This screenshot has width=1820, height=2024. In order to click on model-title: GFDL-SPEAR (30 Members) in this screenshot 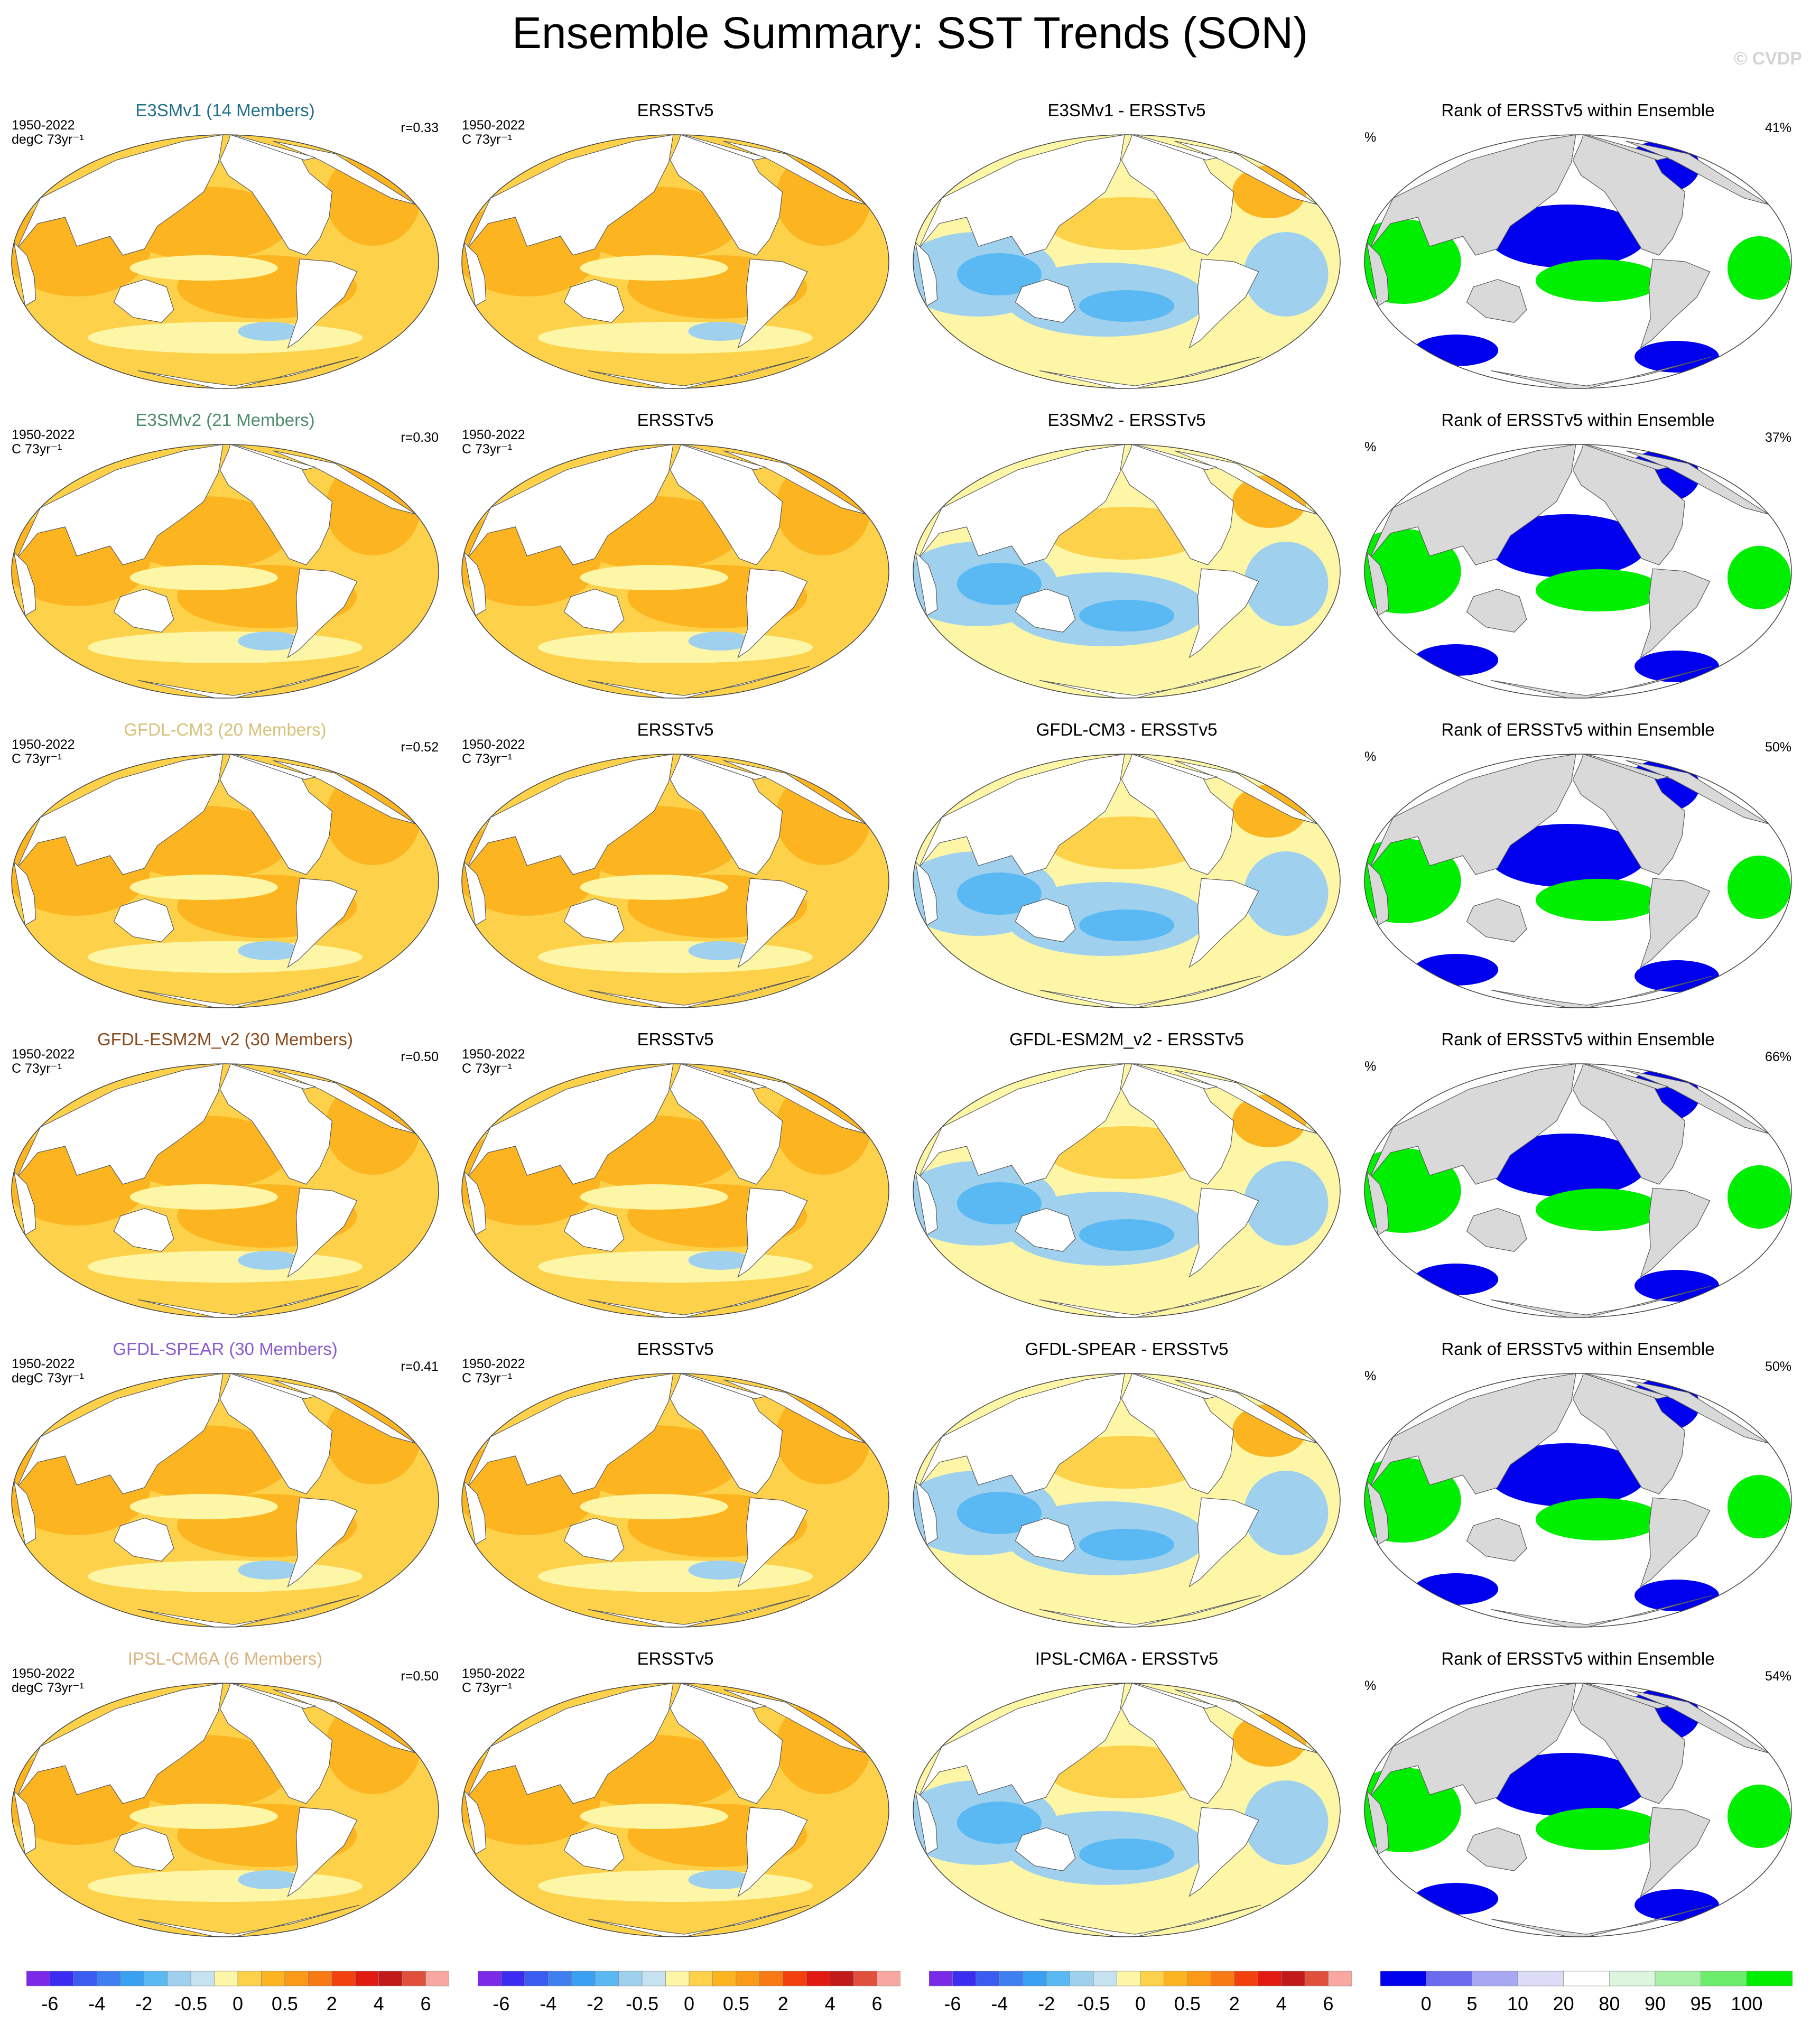, I will do `click(225, 1349)`.